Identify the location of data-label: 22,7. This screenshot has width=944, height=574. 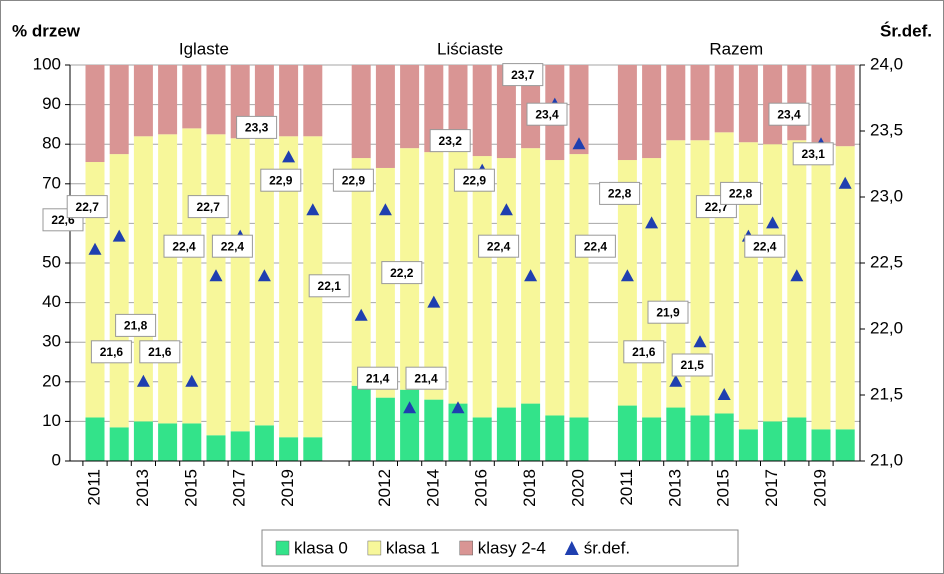
(209, 207).